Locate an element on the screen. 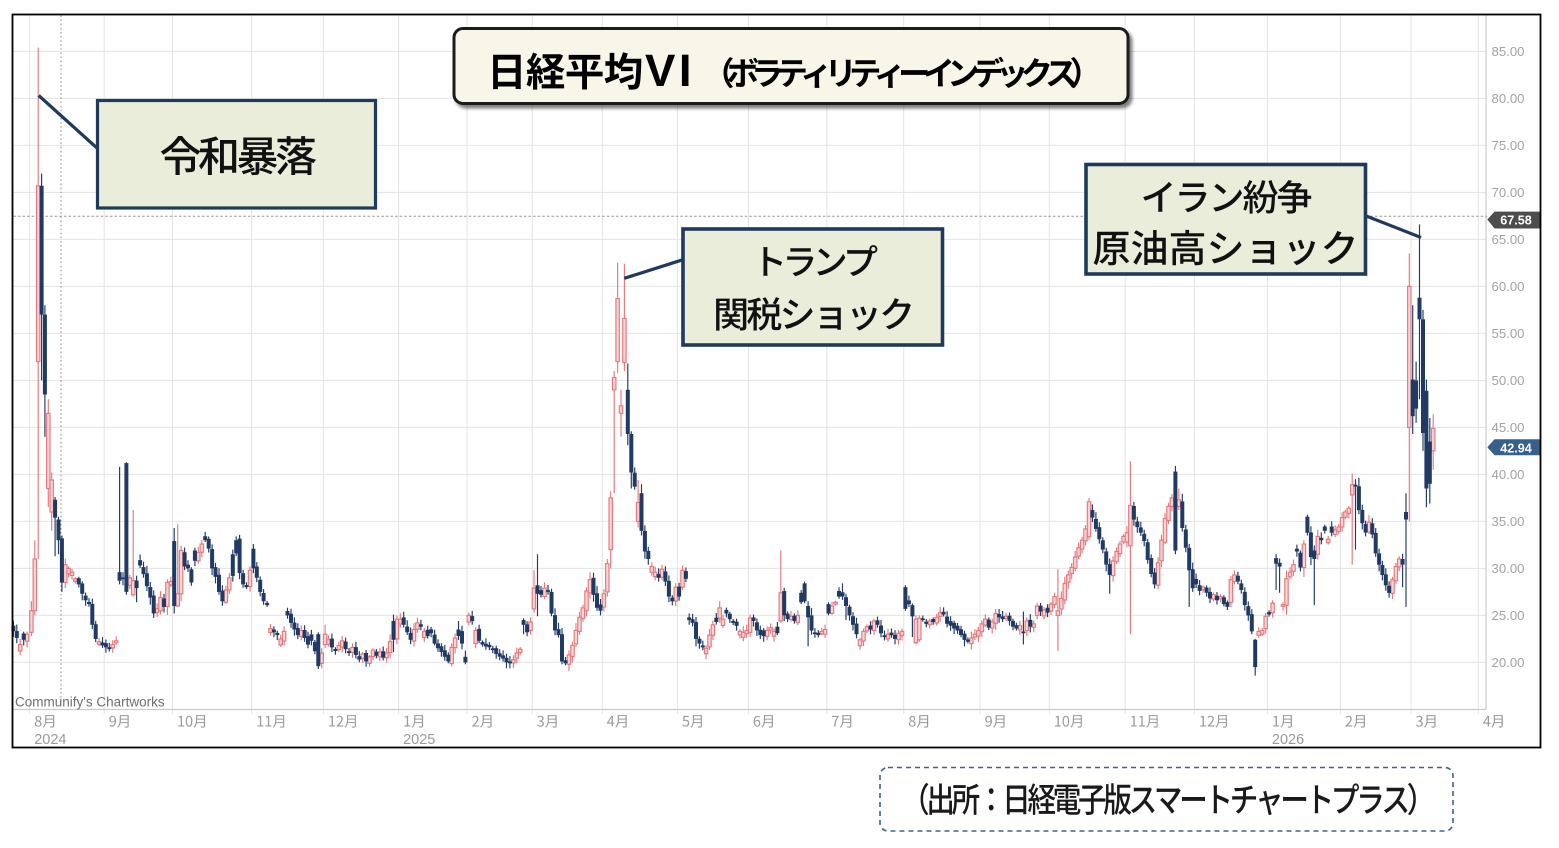 This screenshot has height=848, width=1559. svg-text: Communify's Chartworks is located at coordinates (90, 702).